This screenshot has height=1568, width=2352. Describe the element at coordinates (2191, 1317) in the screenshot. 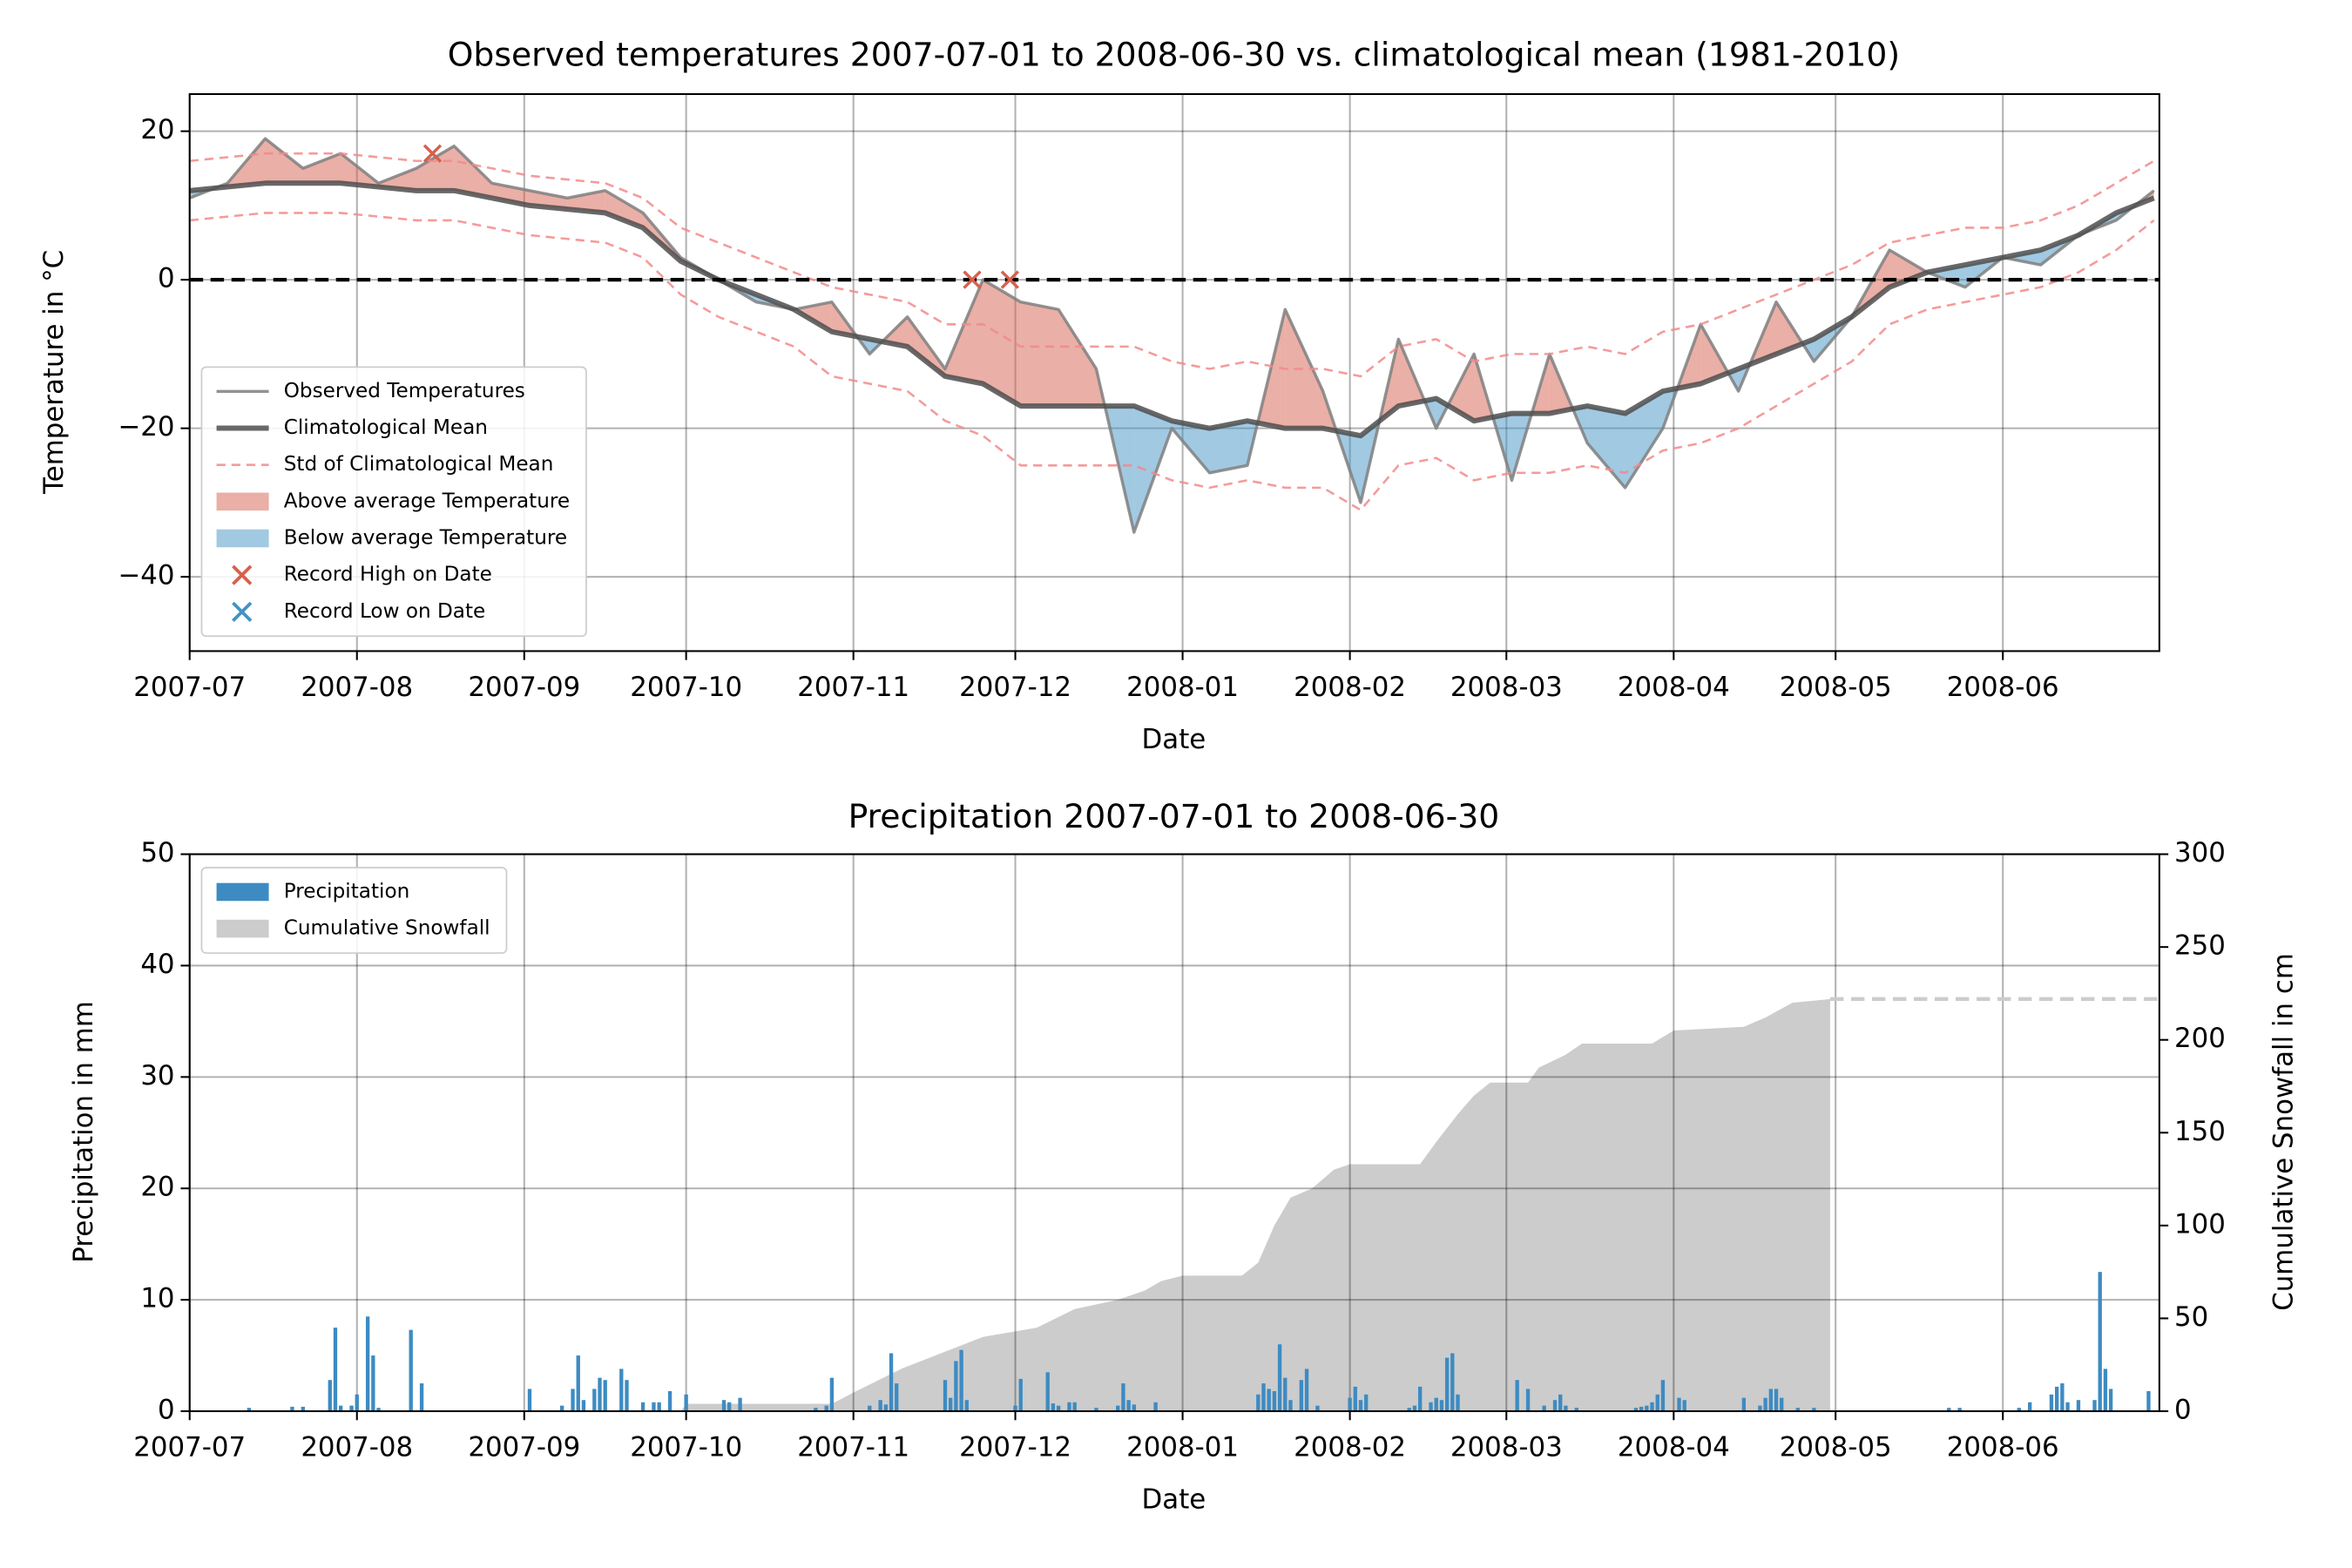

I see `y2-tick-label: 50` at that location.